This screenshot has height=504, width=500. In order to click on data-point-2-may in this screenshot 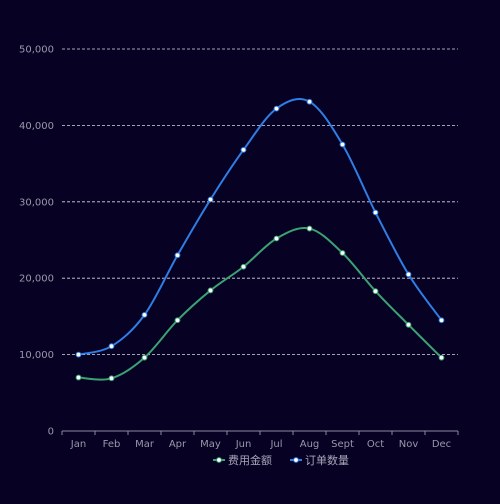, I will do `click(210, 199)`.